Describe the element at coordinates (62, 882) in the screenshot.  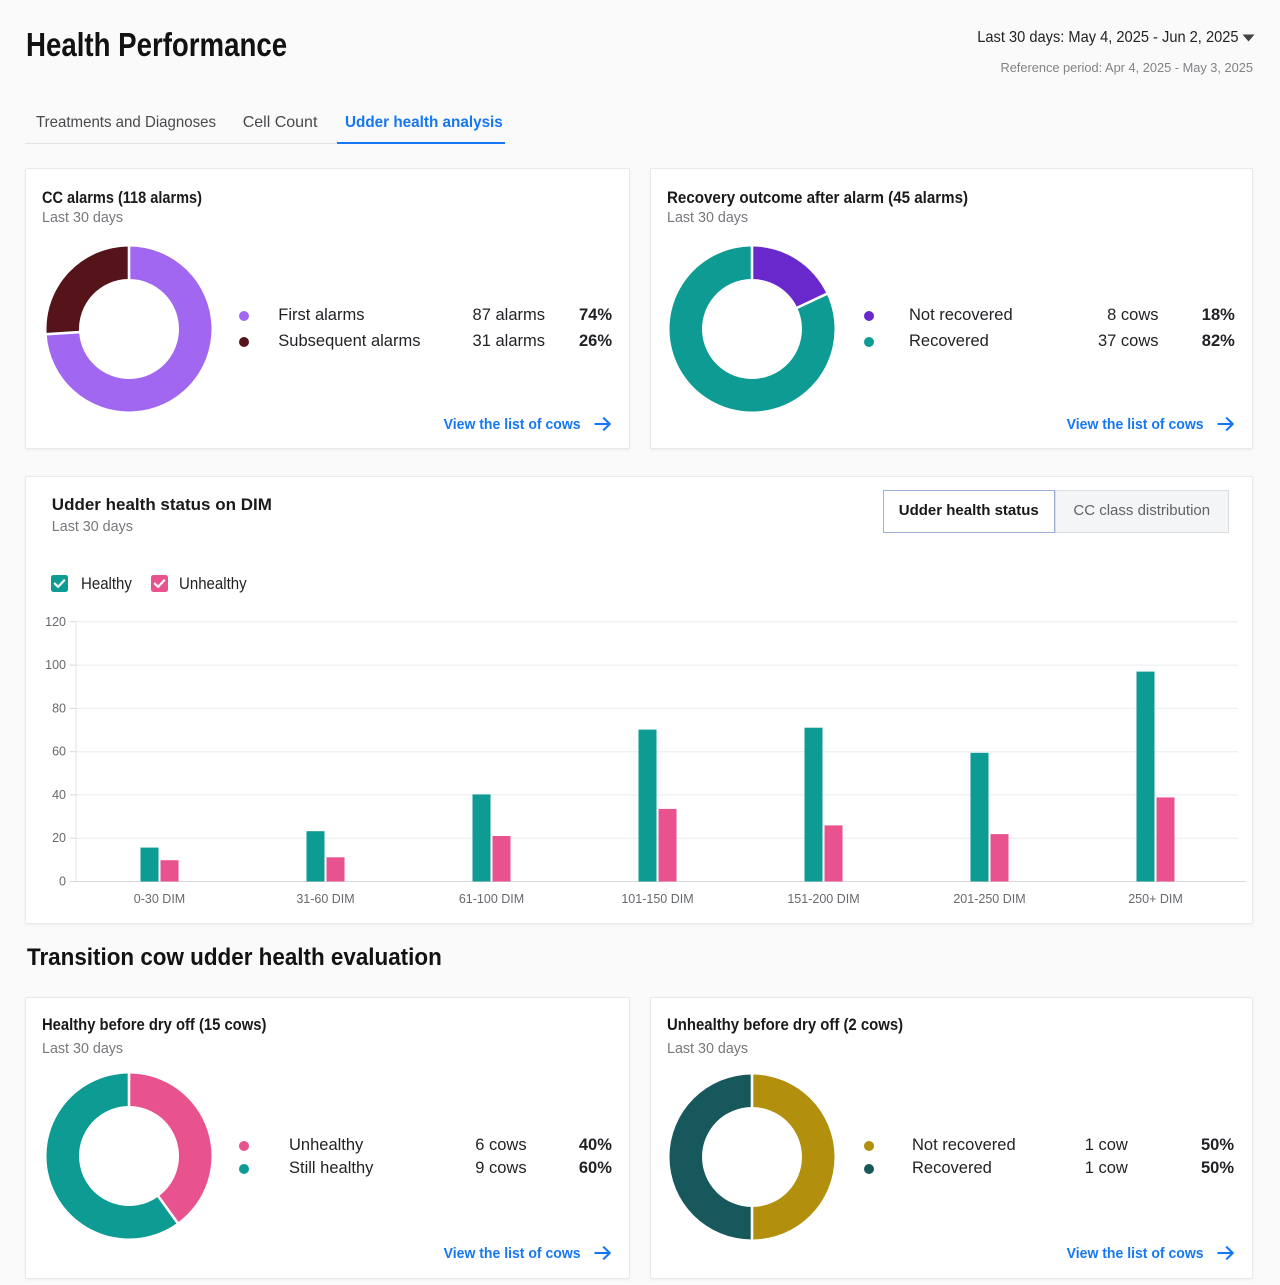
I see `svg-text: 0` at that location.